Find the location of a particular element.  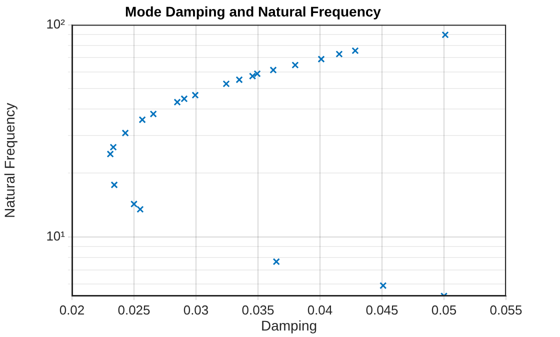

y-tick-label: 10¹ is located at coordinates (56, 236).